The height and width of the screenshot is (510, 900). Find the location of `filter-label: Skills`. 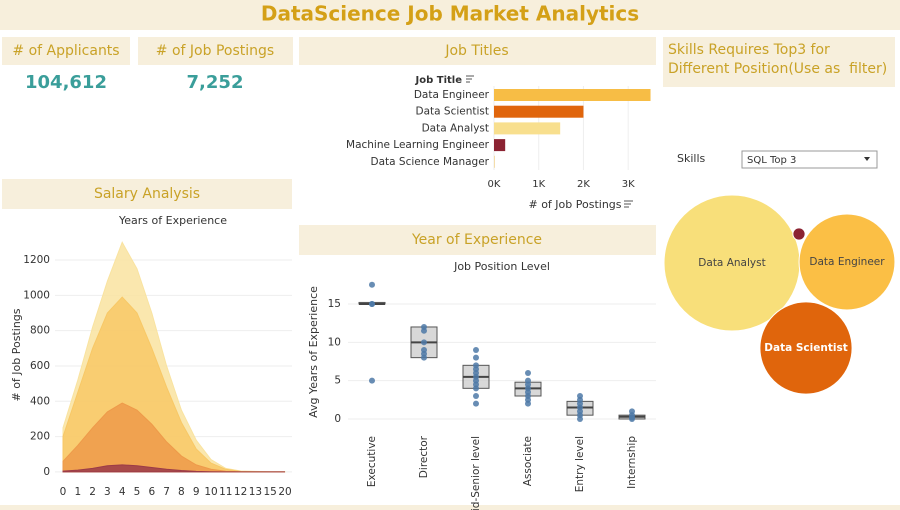

filter-label: Skills is located at coordinates (691, 158).